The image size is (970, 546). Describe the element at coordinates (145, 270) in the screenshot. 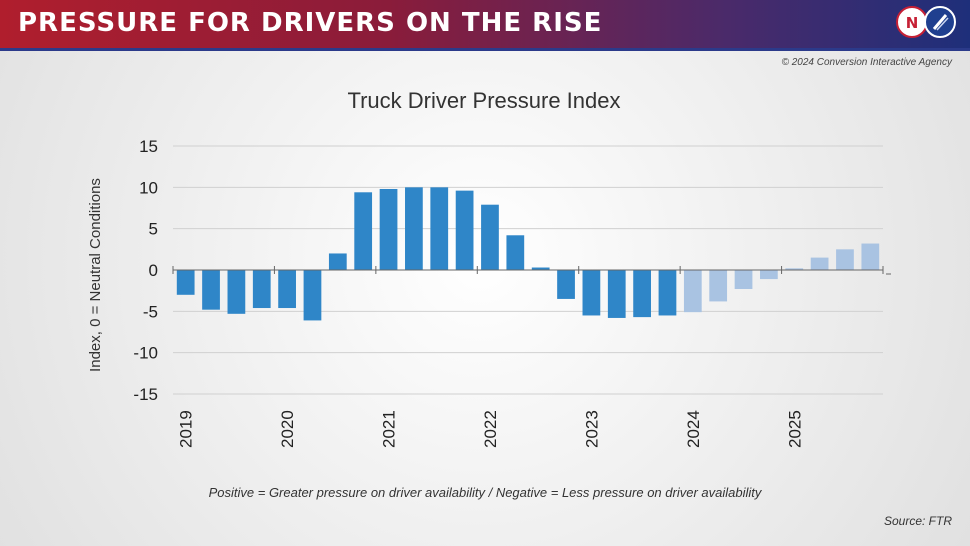

I see `y-axis-ticks: 15 10 5 0 -5 -10 -15` at that location.